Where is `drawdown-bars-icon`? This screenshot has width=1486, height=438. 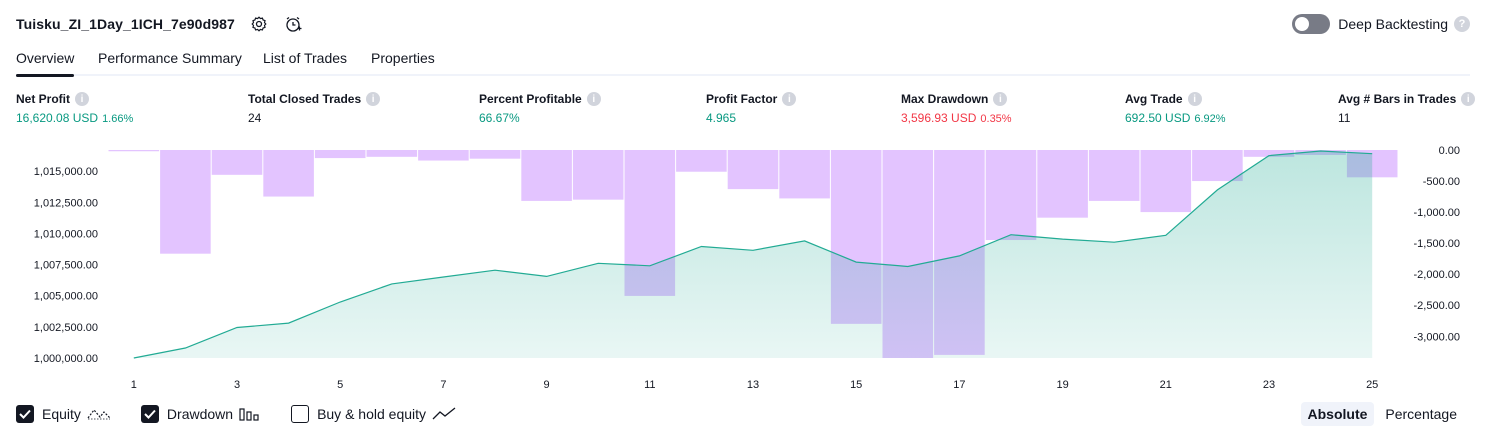
drawdown-bars-icon is located at coordinates (250, 414).